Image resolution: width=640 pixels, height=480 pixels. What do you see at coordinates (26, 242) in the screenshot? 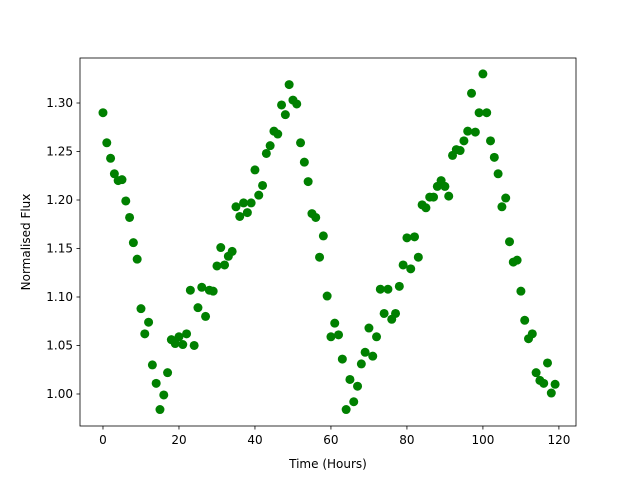
I see `y-axis-label: Normalised Flux` at bounding box center [26, 242].